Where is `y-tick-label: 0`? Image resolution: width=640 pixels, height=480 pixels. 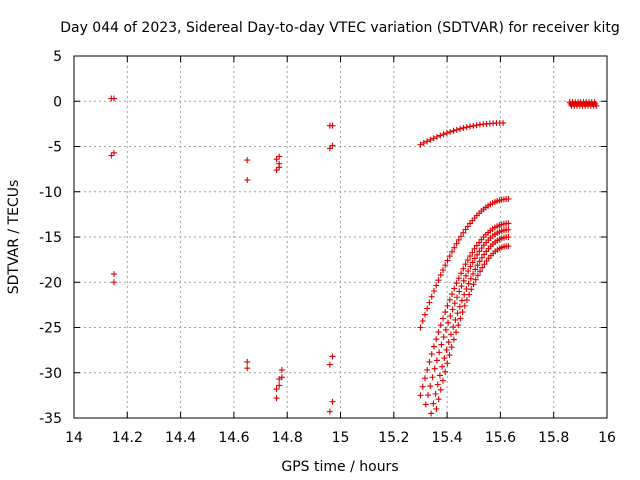 y-tick-label: 0 is located at coordinates (57, 102).